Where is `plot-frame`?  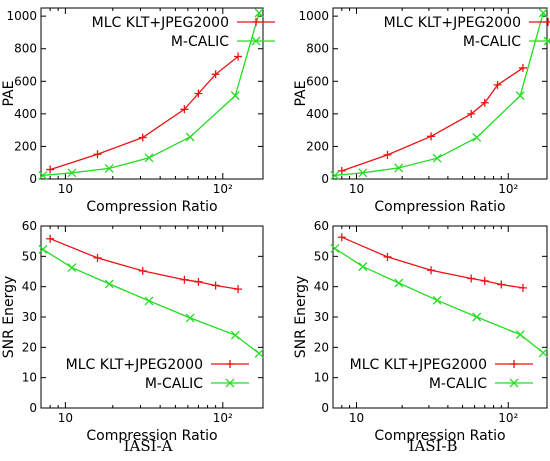 plot-frame is located at coordinates (440, 93).